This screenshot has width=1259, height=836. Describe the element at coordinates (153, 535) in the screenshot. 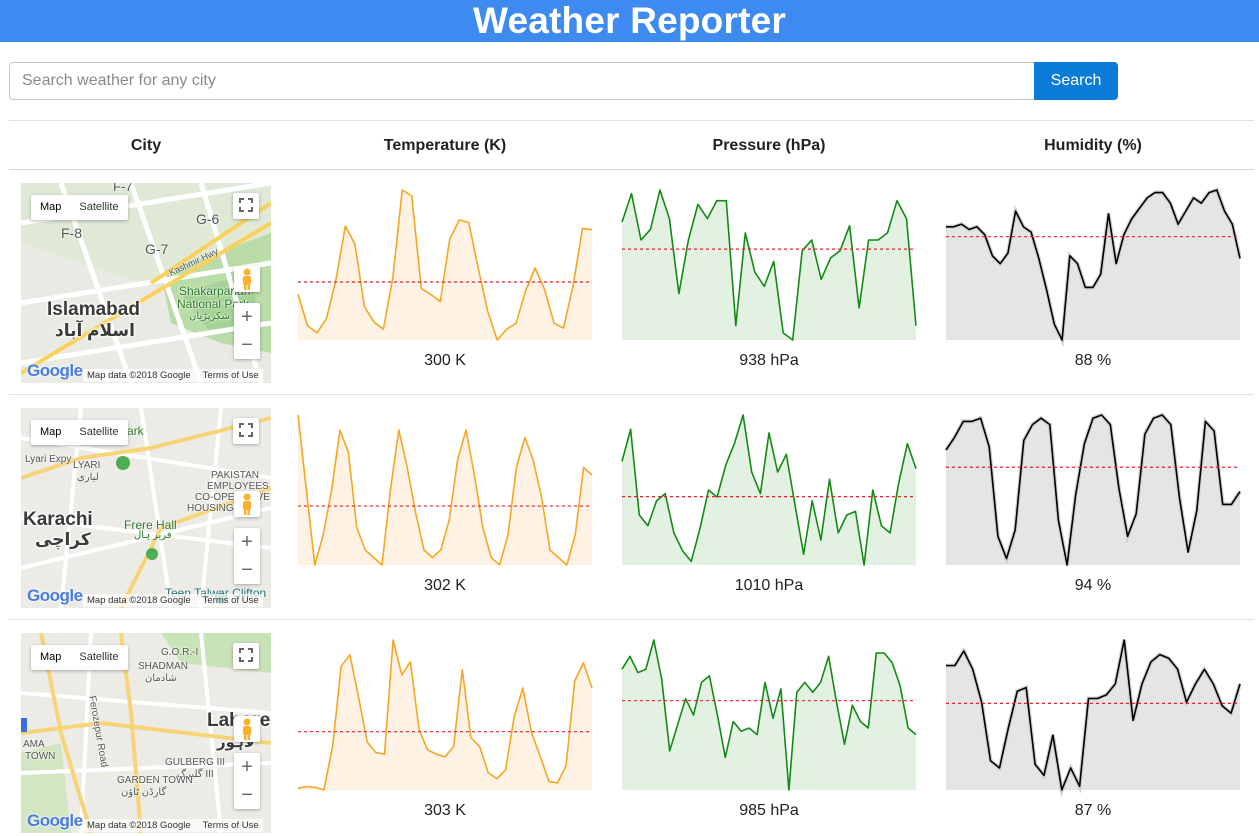

I see `map-label: فریر ہال` at that location.